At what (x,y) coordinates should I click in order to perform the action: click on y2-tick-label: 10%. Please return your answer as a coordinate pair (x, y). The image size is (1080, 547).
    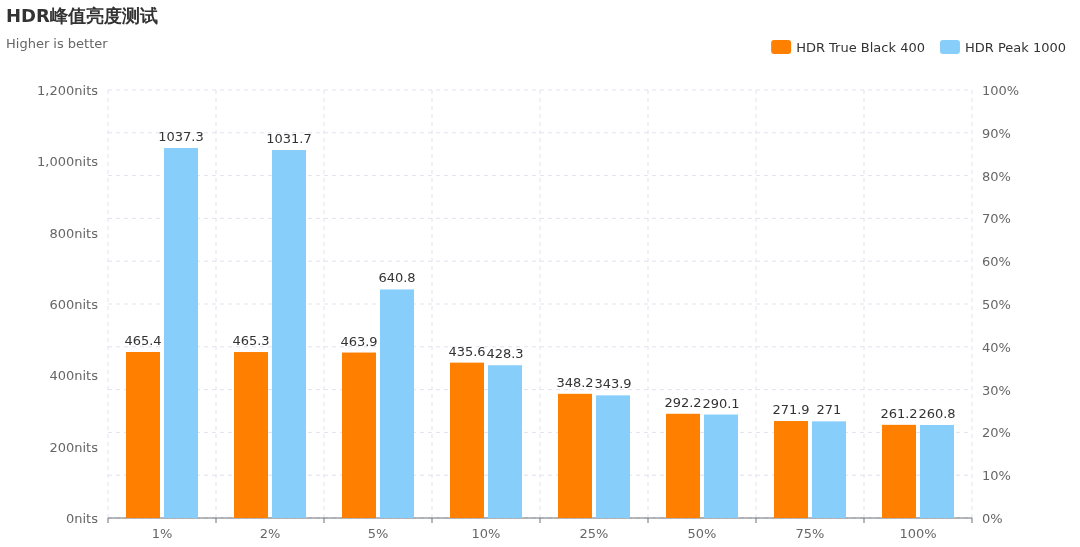
    Looking at the image, I should click on (996, 476).